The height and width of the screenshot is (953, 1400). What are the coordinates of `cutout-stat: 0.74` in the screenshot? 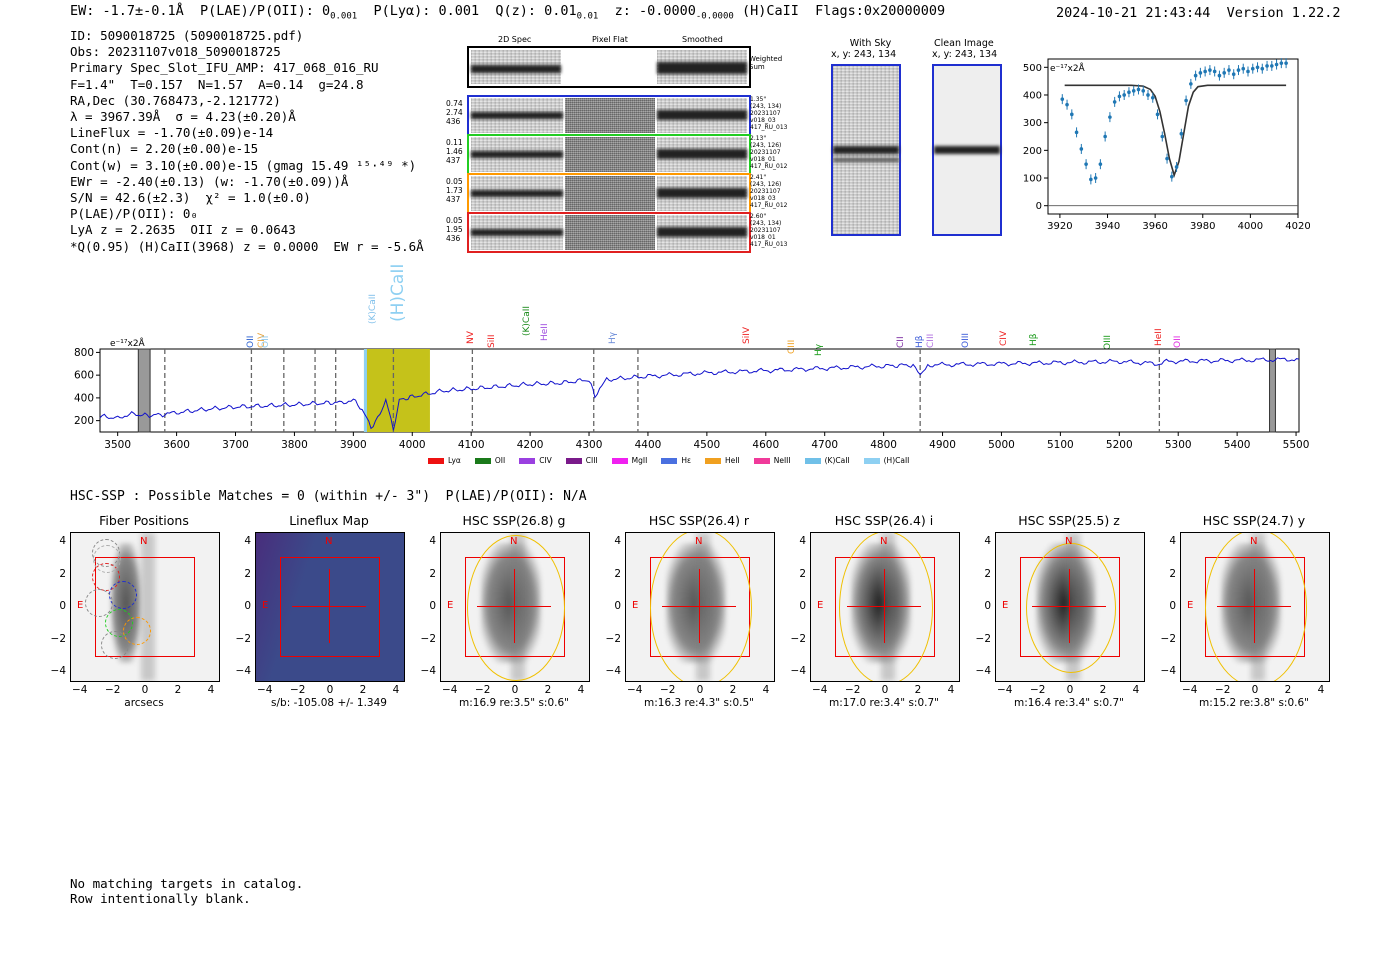 It's located at (454, 103).